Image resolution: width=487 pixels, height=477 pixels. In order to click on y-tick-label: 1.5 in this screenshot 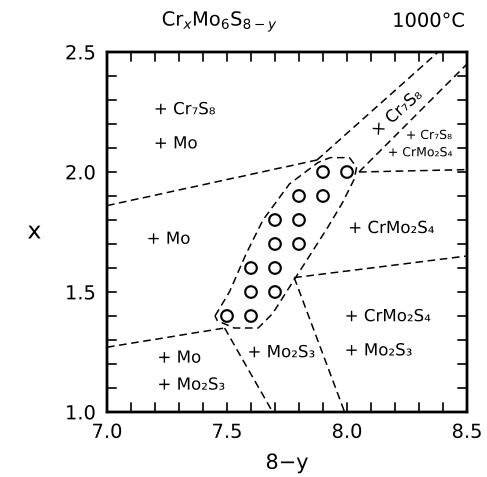, I will do `click(80, 292)`.